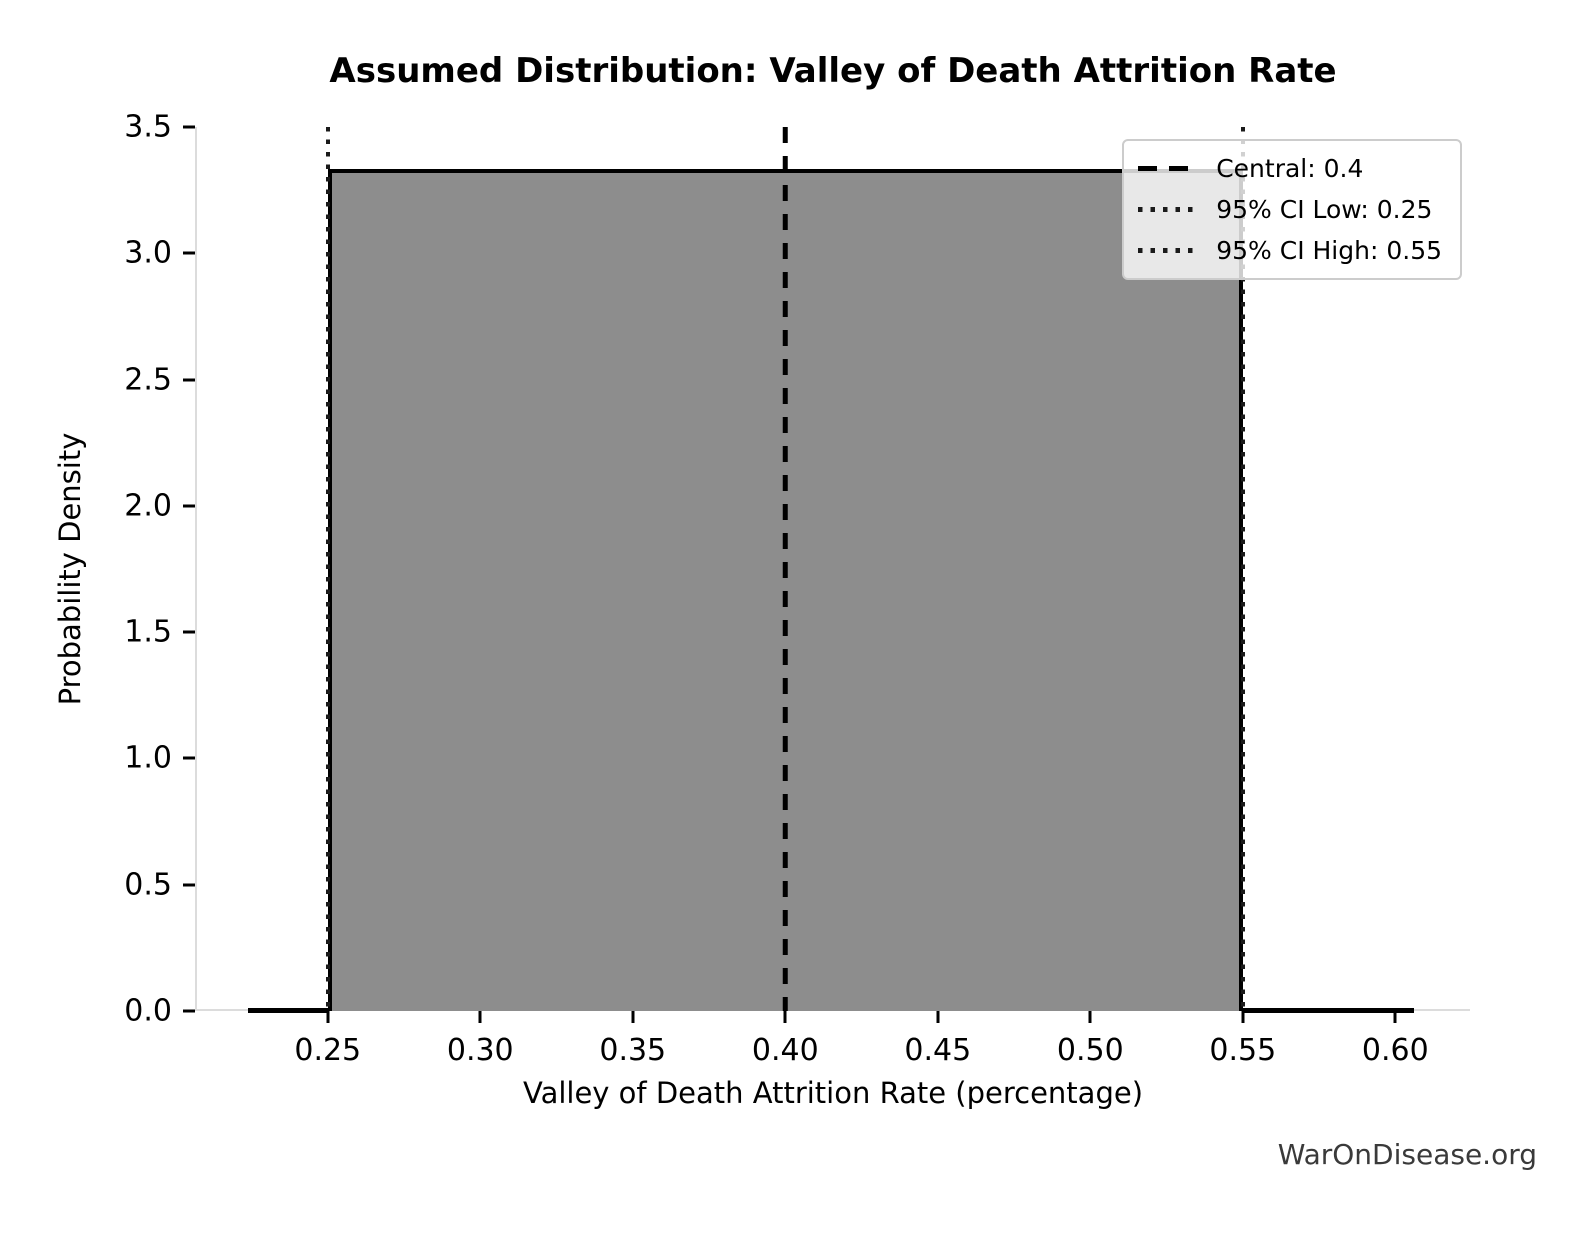  I want to click on central-line, so click(785, 569).